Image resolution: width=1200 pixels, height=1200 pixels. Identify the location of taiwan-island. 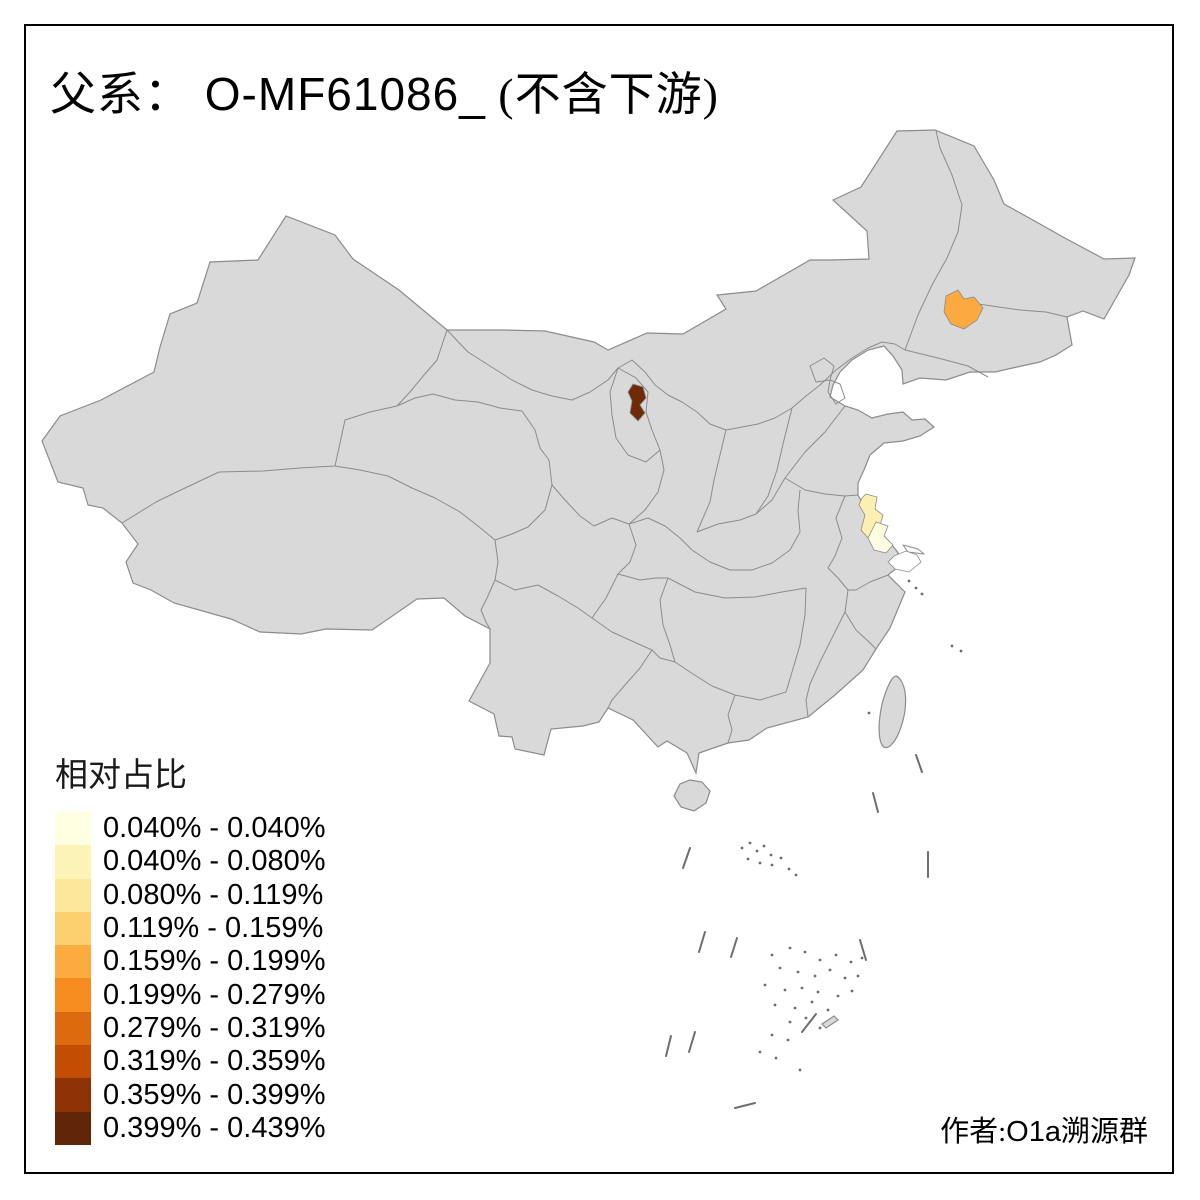
(892, 712).